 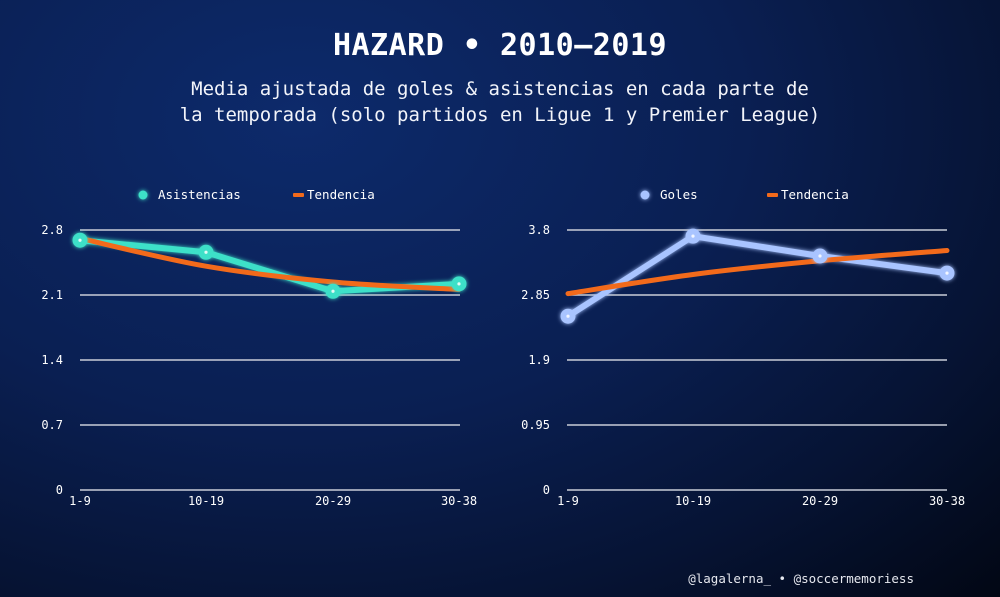 What do you see at coordinates (645, 195) in the screenshot?
I see `legend-goles-marker-icon` at bounding box center [645, 195].